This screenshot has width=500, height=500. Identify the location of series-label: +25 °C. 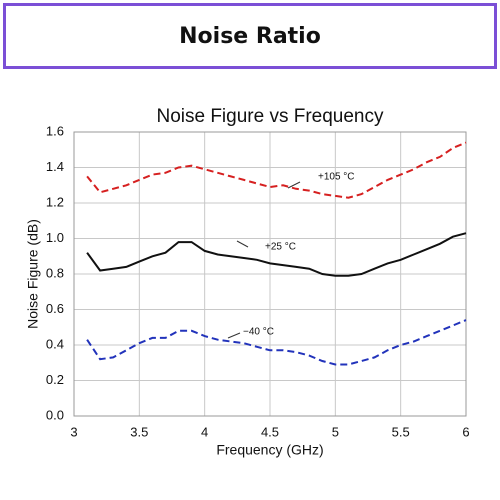
(280, 247).